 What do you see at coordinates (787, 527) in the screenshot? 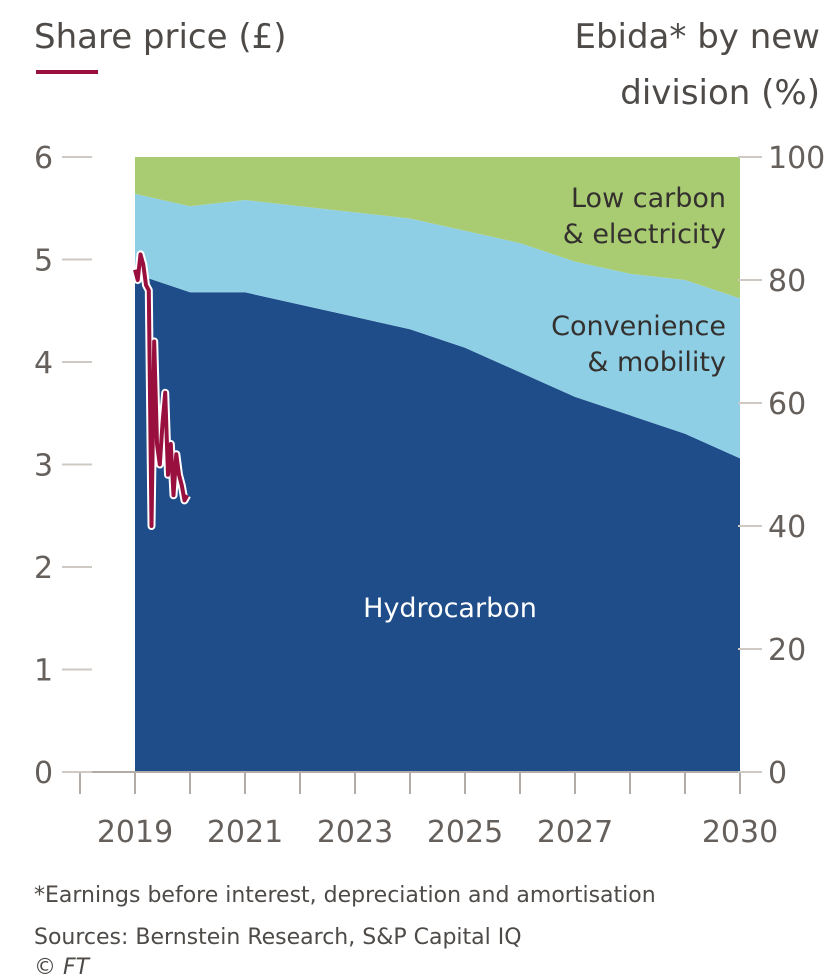
I see `right-tick-label-40: 40` at bounding box center [787, 527].